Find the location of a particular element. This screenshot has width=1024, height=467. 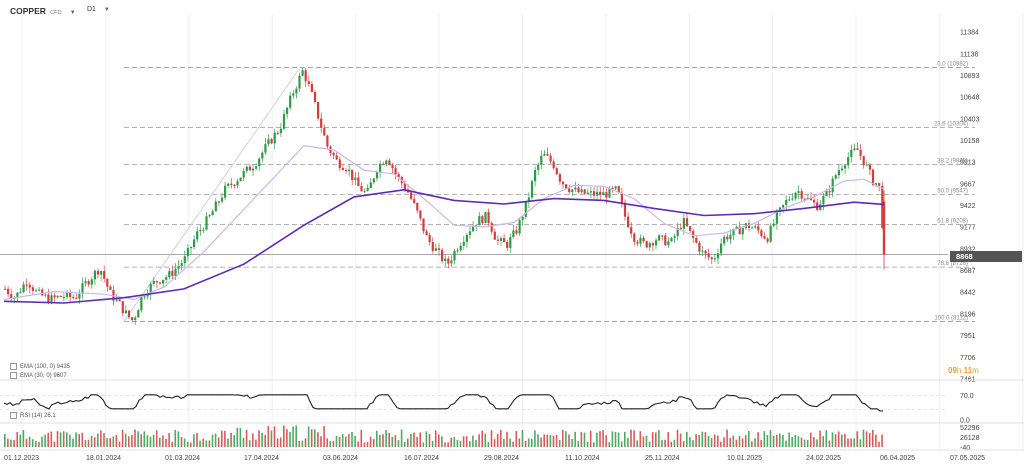

timeframe-selector: D1 ▼ is located at coordinates (98, 9).